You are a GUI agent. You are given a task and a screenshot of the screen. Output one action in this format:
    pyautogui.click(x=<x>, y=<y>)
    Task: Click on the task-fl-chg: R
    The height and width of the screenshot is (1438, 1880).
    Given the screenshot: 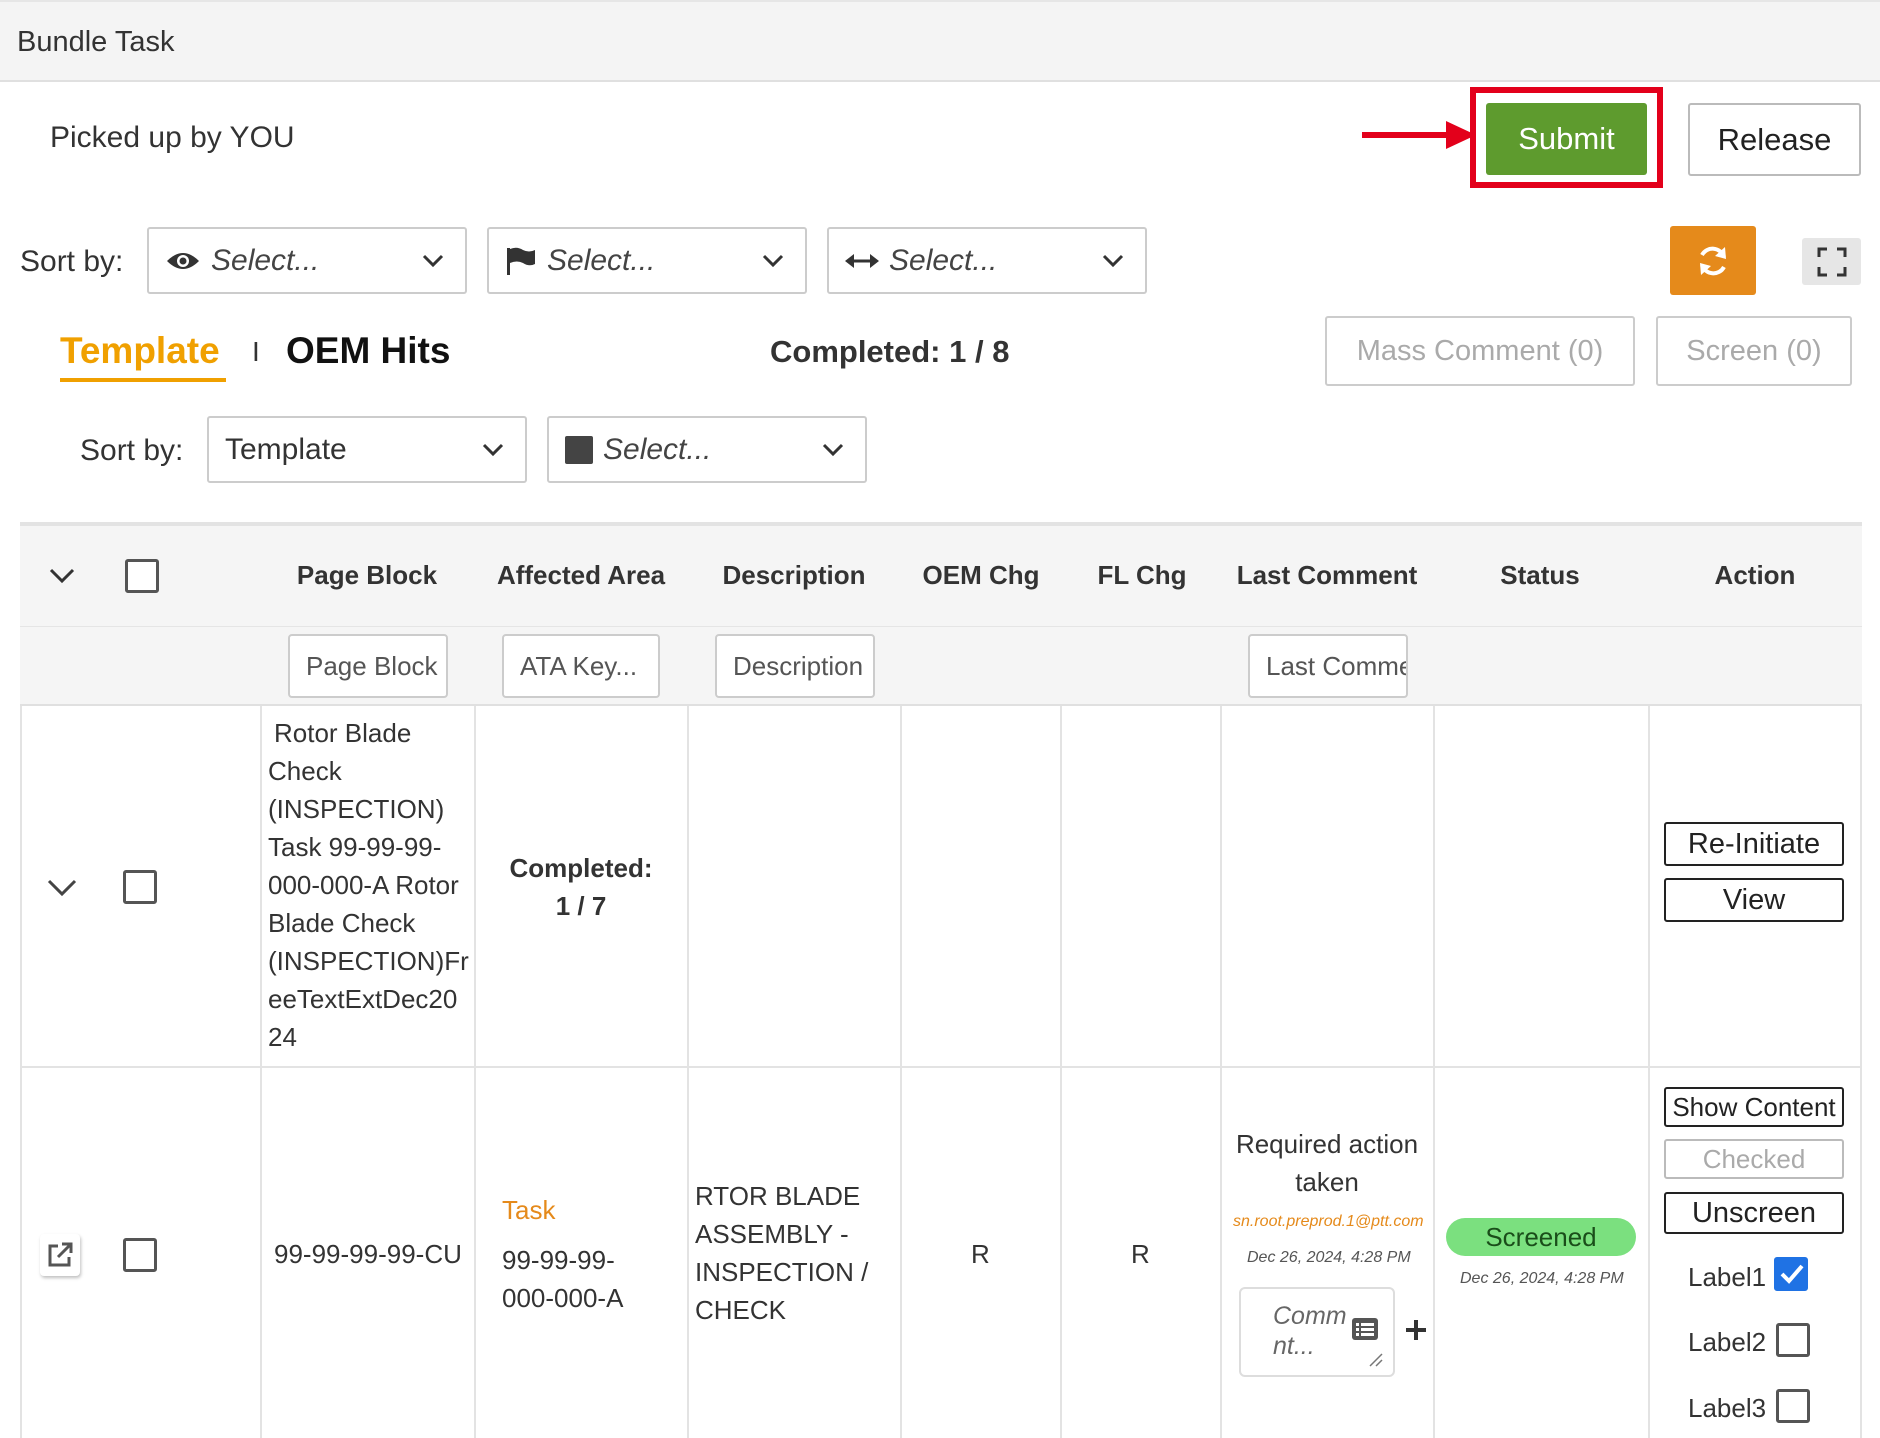 What is the action you would take?
    pyautogui.click(x=1140, y=1254)
    